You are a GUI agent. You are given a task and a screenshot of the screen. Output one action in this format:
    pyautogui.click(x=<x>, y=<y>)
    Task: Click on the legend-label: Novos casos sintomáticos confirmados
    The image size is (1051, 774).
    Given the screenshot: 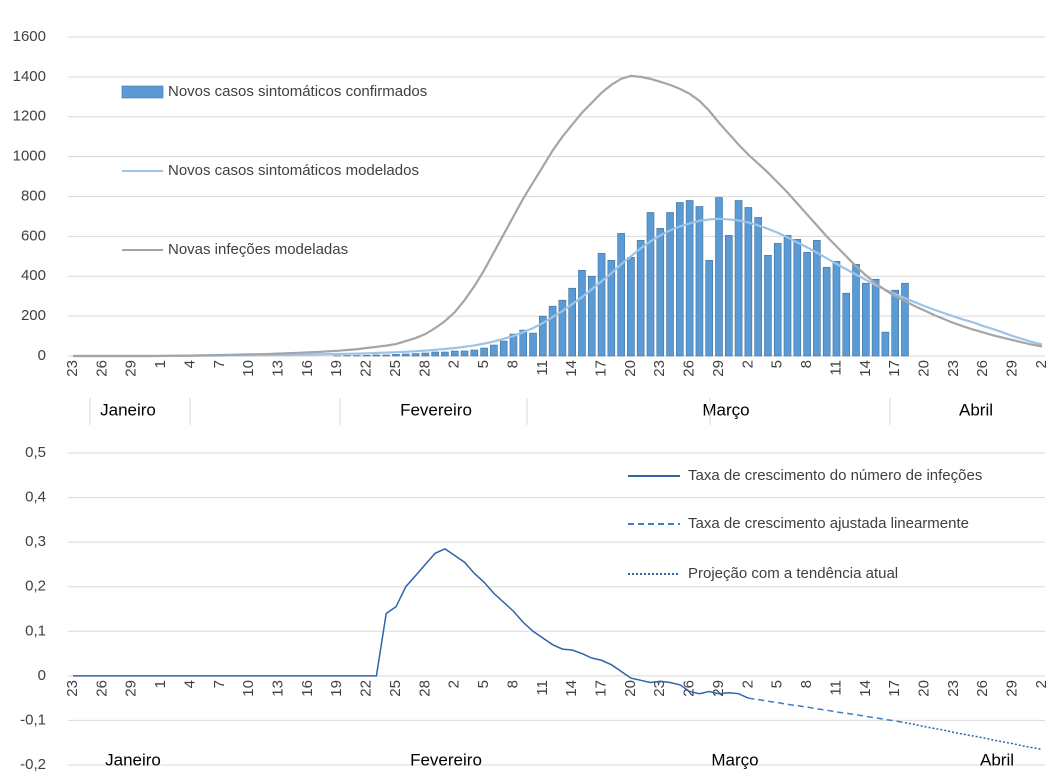 What is the action you would take?
    pyautogui.click(x=297, y=91)
    